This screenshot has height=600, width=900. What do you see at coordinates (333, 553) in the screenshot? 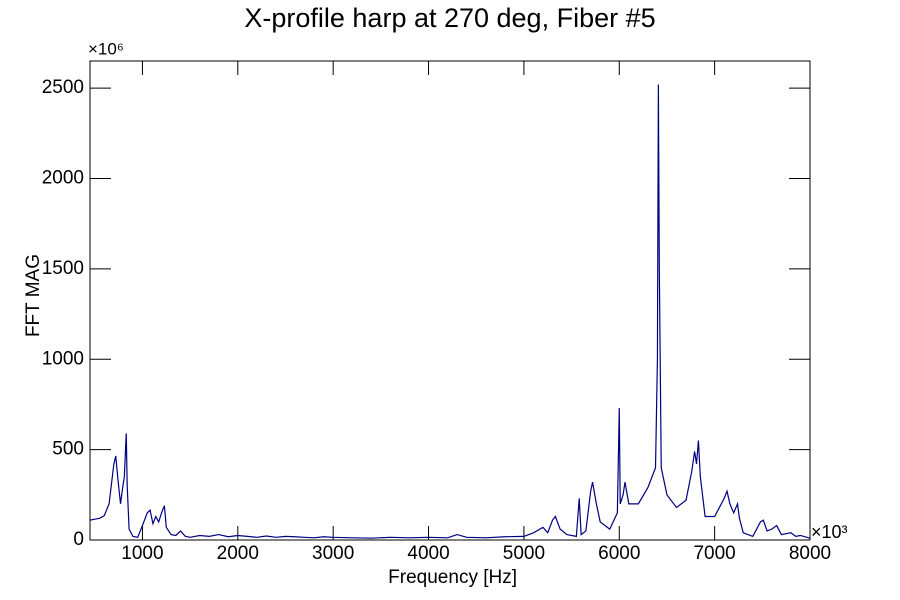
I see `x-tick-label: 3000` at bounding box center [333, 553].